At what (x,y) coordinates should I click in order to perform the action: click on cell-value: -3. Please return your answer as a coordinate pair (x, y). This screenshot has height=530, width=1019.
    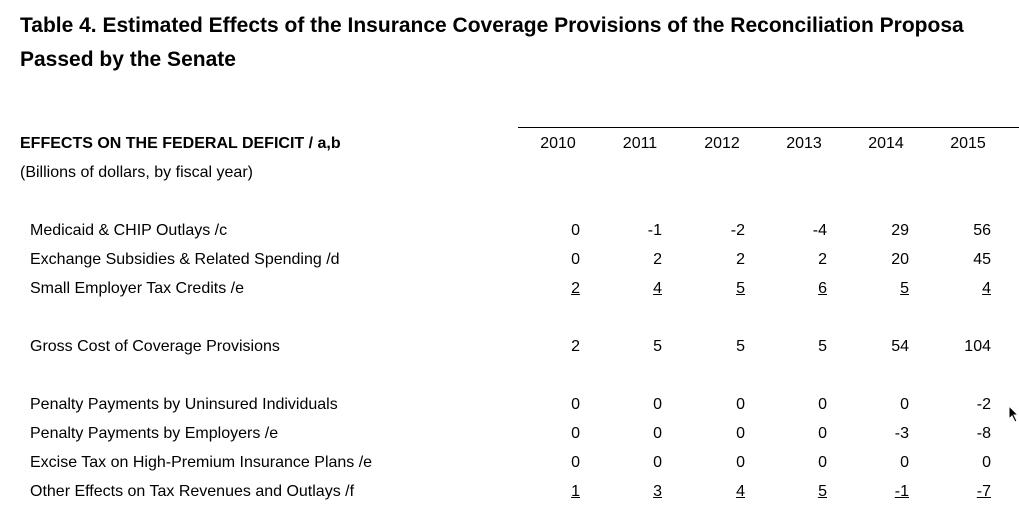
    Looking at the image, I should click on (901, 433).